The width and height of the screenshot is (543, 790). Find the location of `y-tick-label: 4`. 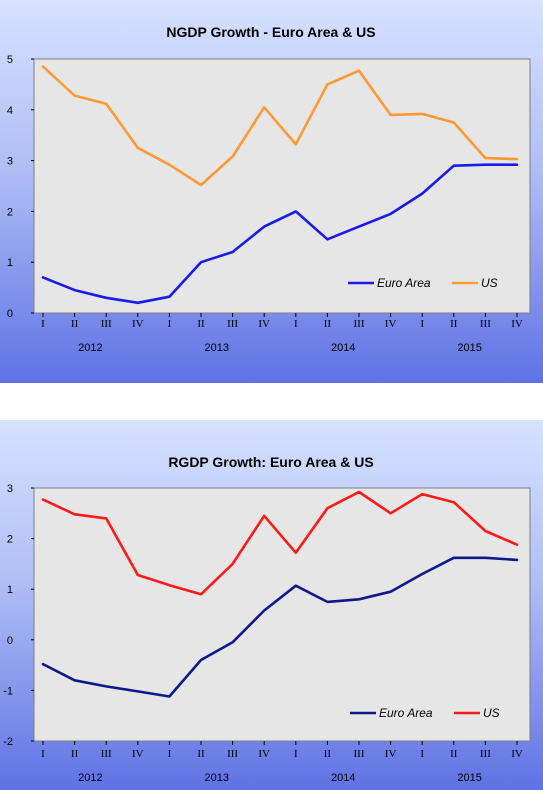

y-tick-label: 4 is located at coordinates (10, 111).